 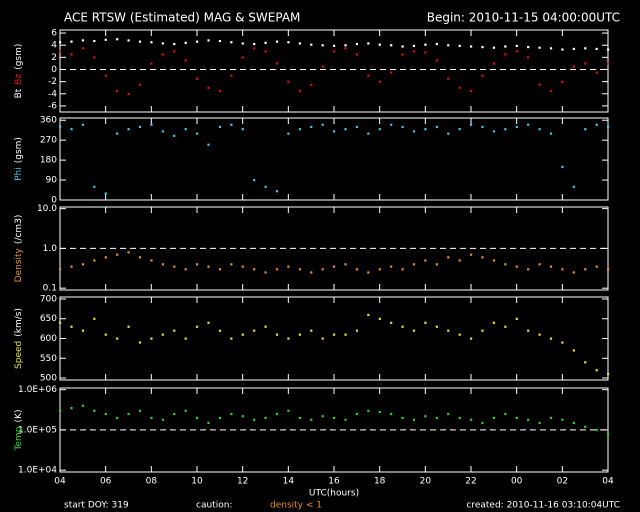 What do you see at coordinates (50, 249) in the screenshot?
I see `y-tick-label: 1.0` at bounding box center [50, 249].